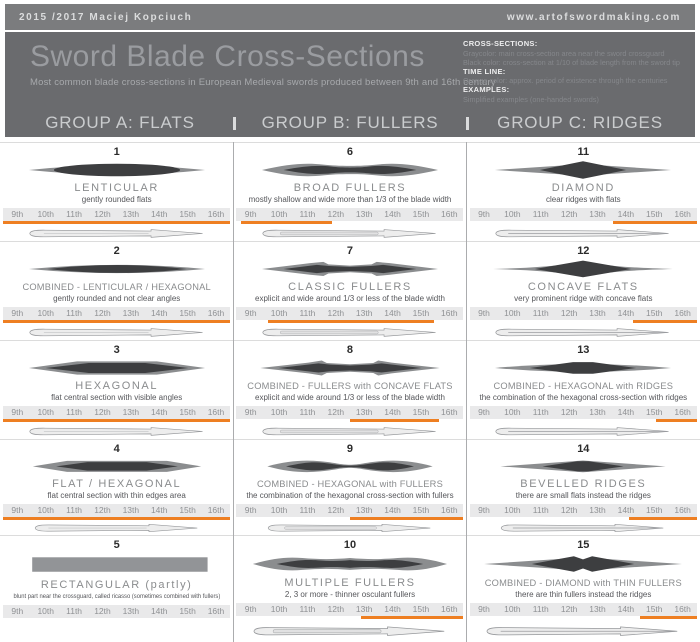 This screenshot has width=700, height=642. What do you see at coordinates (350, 286) in the screenshot?
I see `item-name: CLASSIC FULLERS` at bounding box center [350, 286].